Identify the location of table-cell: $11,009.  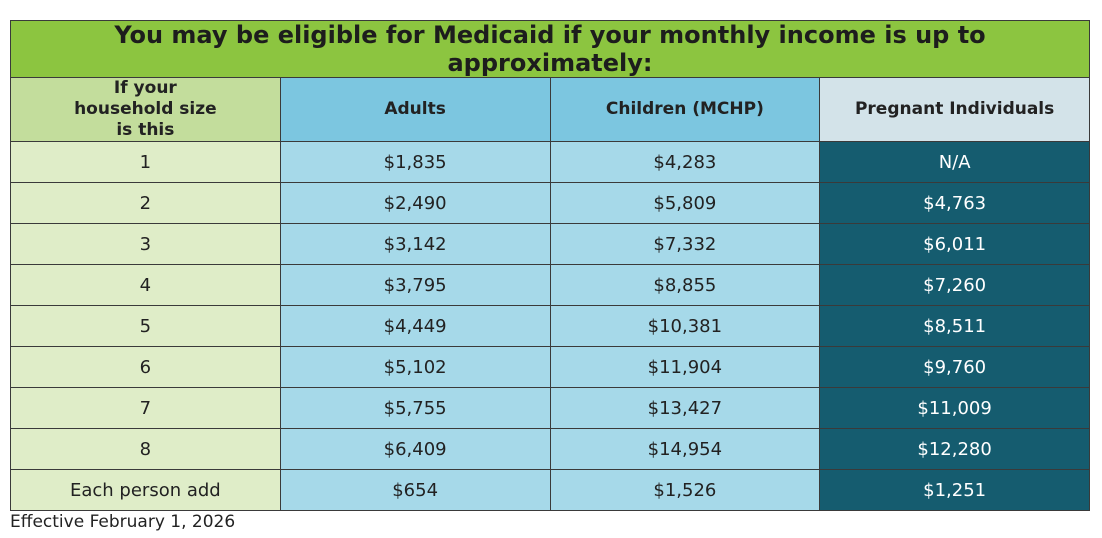
(954, 408).